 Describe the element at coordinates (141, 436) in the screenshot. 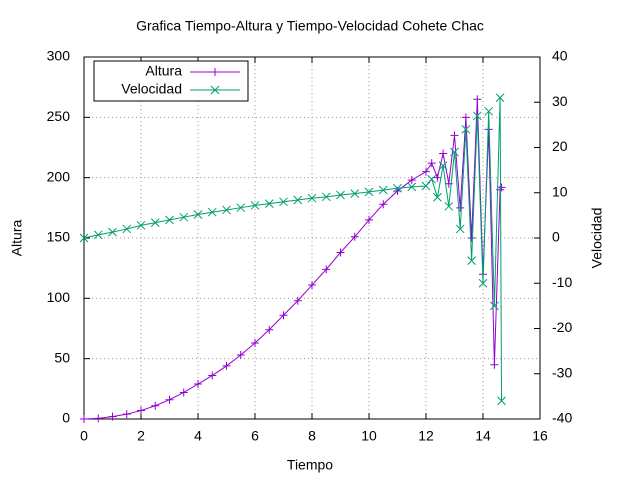

I see `x-tick-label: 2` at that location.